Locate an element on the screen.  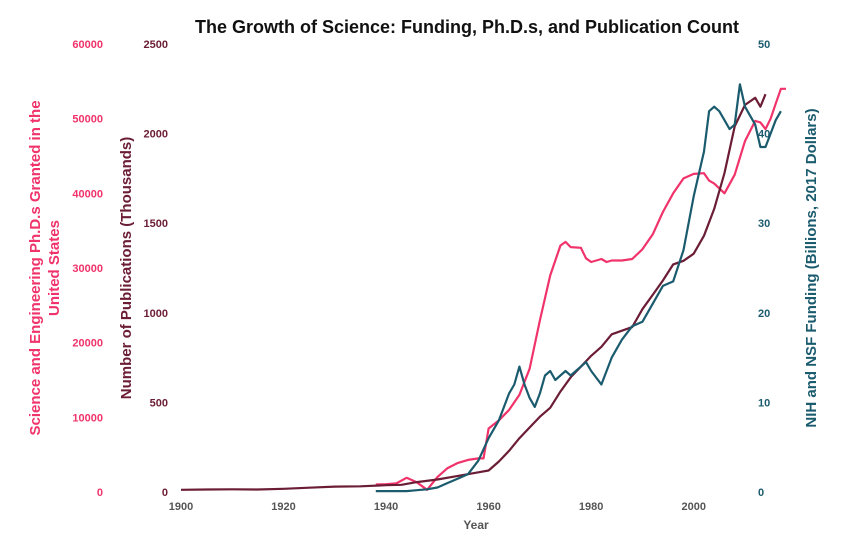
left-outer-tick-label: 50000 is located at coordinates (87, 120).